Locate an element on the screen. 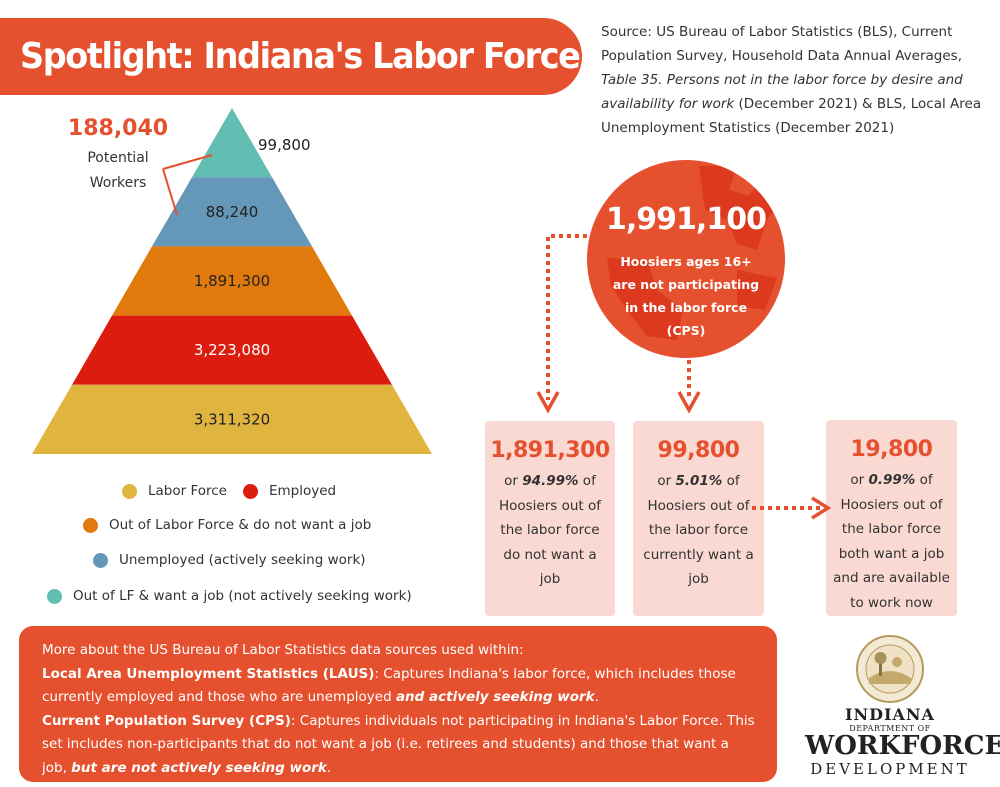  legend-label-labor-force: Labor Force is located at coordinates (187, 491).